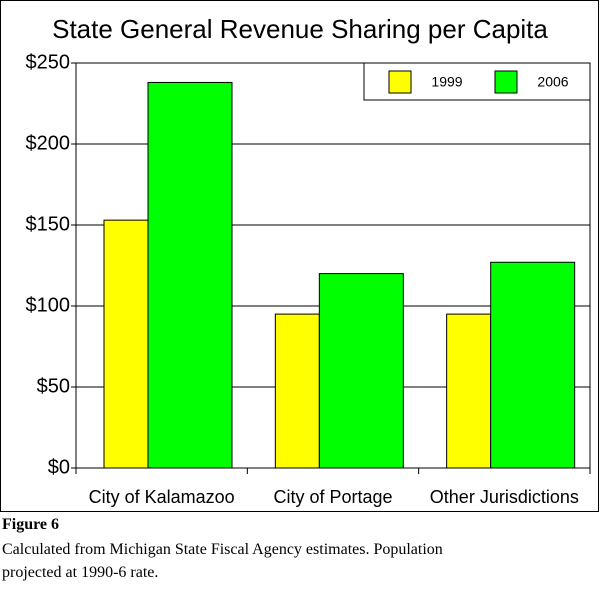 The width and height of the screenshot is (601, 591). What do you see at coordinates (59, 467) in the screenshot?
I see `y-tick-label: $0` at bounding box center [59, 467].